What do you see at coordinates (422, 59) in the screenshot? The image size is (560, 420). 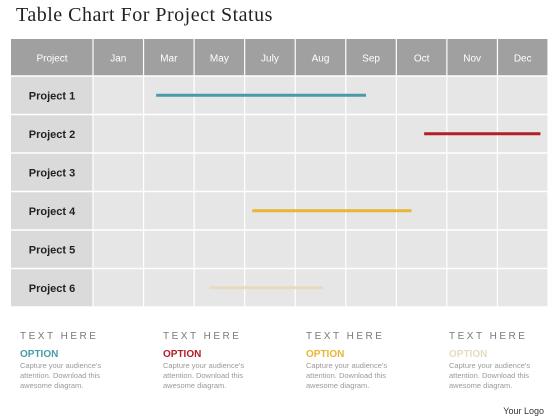 I see `month-label-oct: Oct` at bounding box center [422, 59].